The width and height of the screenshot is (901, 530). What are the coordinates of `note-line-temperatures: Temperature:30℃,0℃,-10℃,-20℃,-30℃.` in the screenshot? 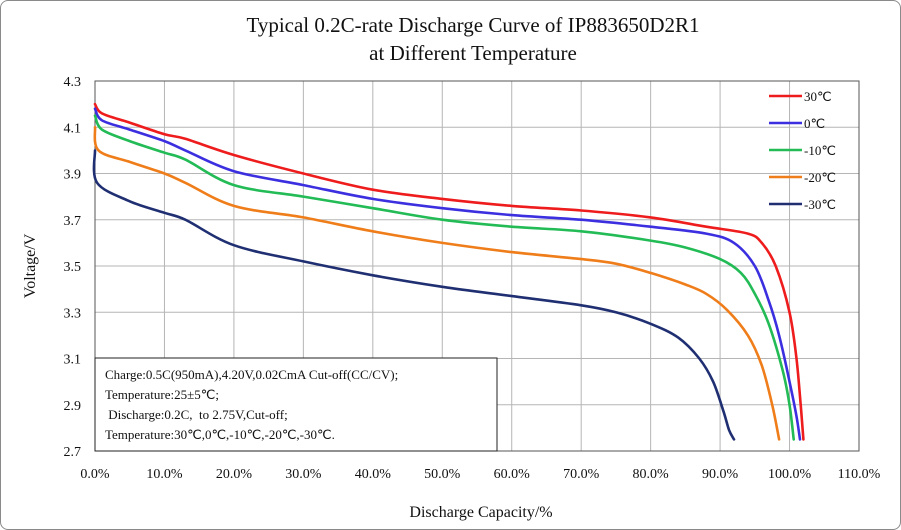 It's located at (220, 434).